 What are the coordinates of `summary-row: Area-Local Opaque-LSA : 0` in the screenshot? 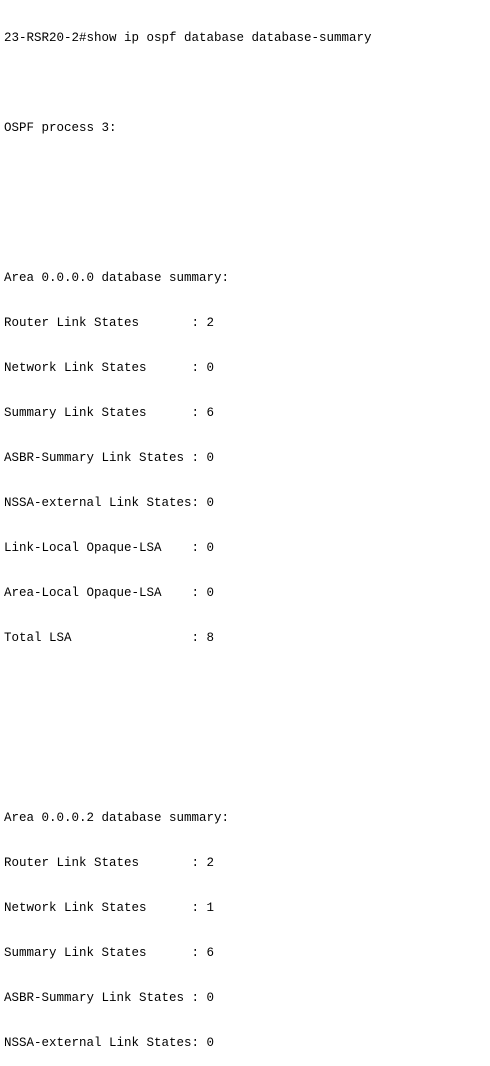 It's located at (109, 593).